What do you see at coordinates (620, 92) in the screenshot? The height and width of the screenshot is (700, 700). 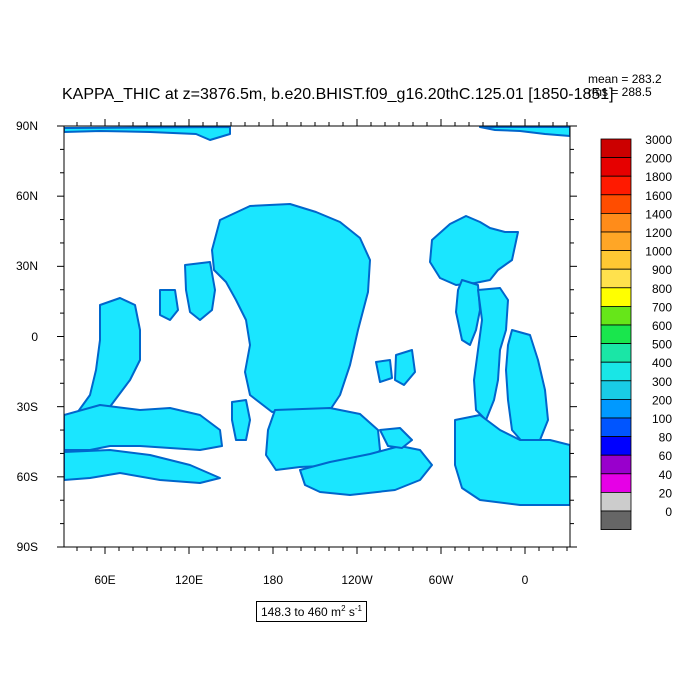 I see `rms-stat: rms = 288.5` at bounding box center [620, 92].